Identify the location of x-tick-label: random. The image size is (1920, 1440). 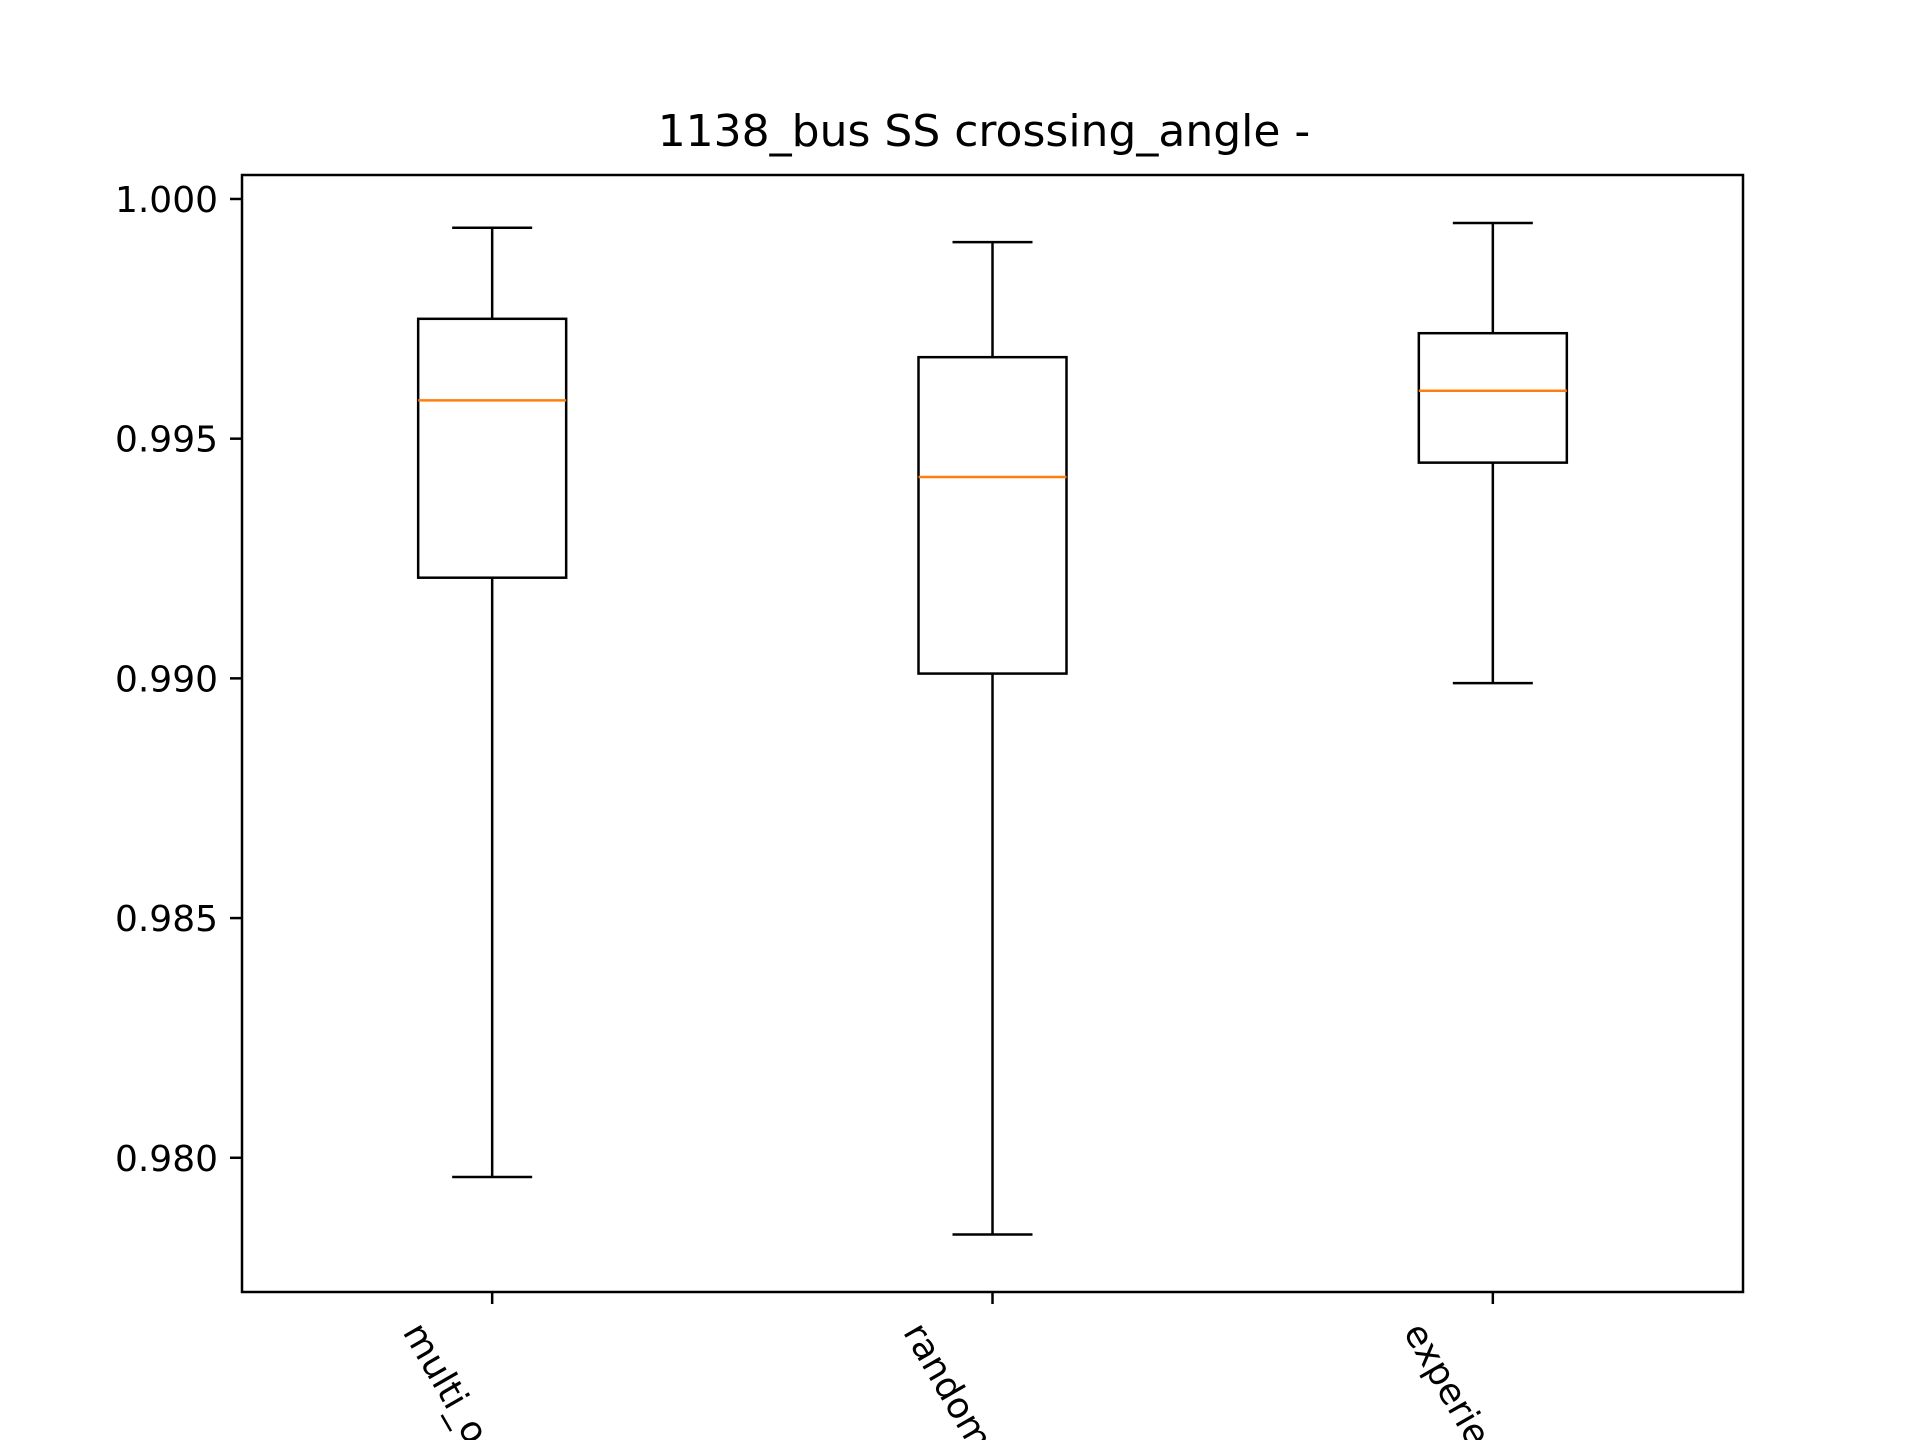
(947, 1378).